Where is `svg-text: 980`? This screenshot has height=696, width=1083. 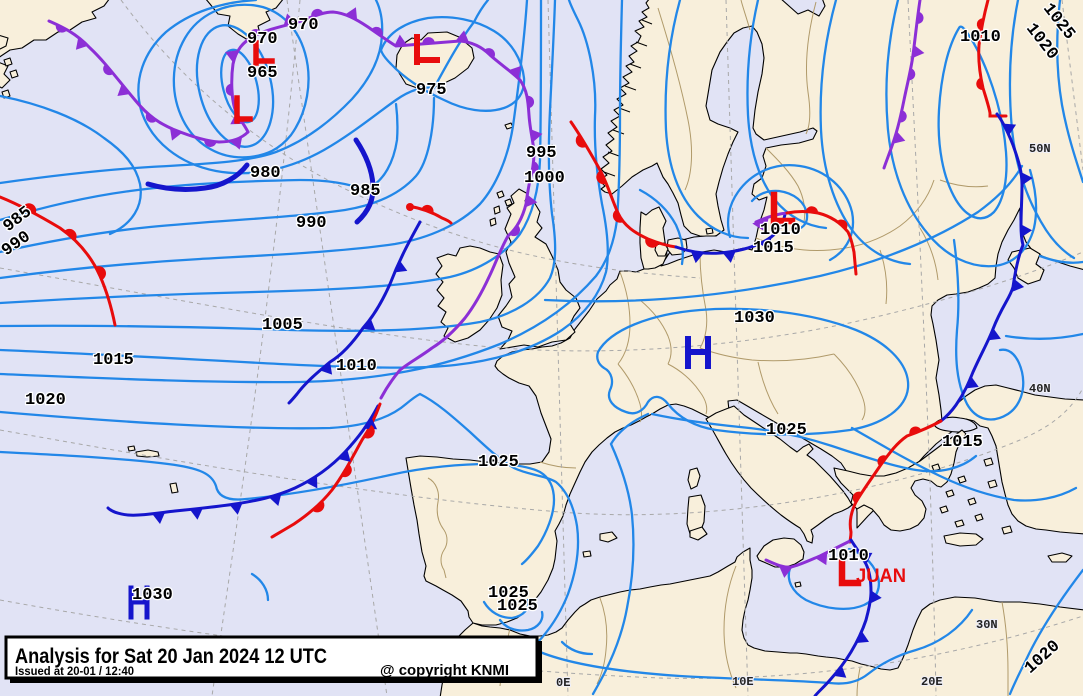 svg-text: 980 is located at coordinates (265, 173).